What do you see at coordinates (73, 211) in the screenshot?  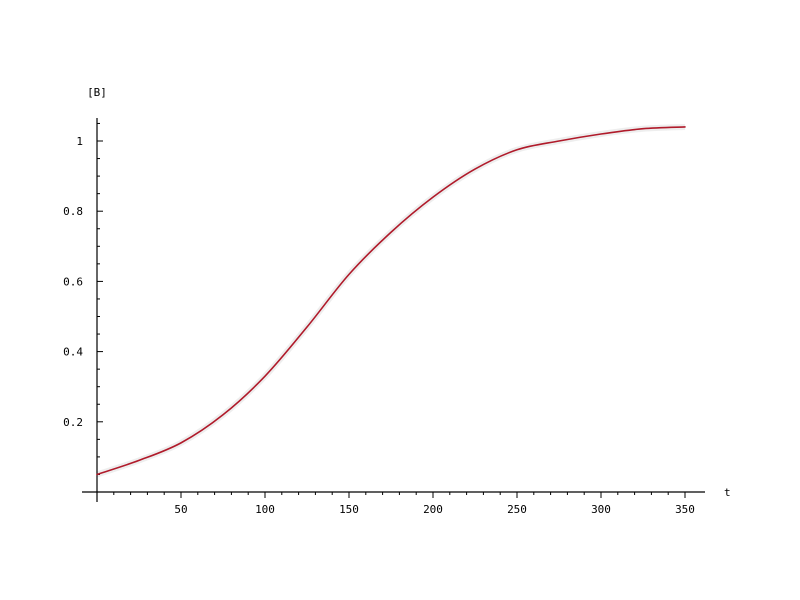 I see `y-tick-label: 0.8` at bounding box center [73, 211].